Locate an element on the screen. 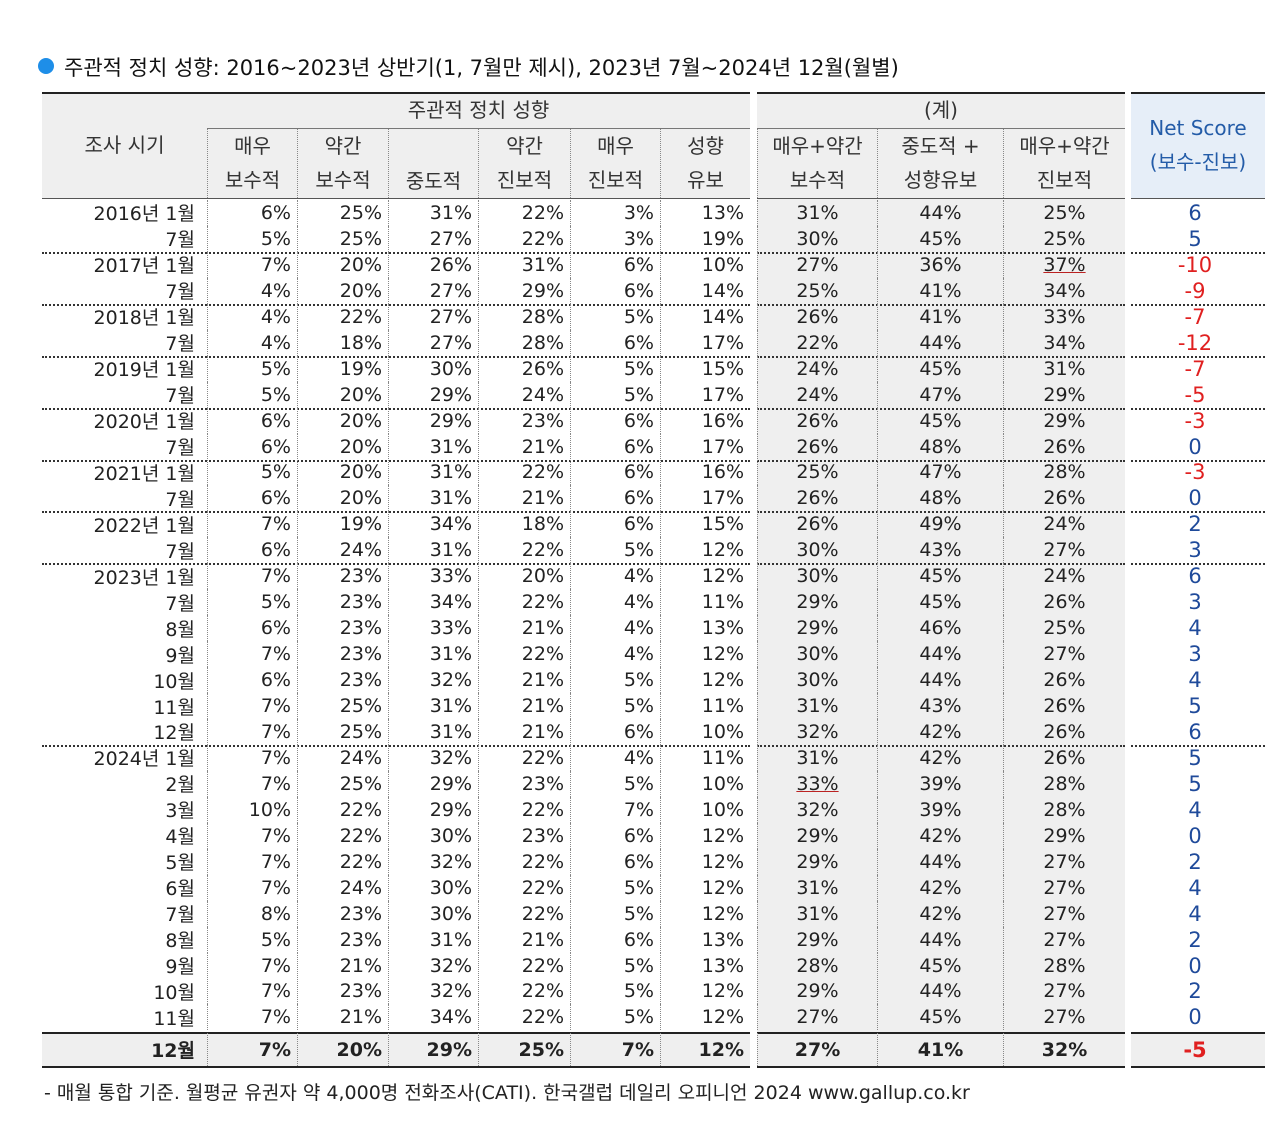 The width and height of the screenshot is (1280, 1143). cell: 41% is located at coordinates (940, 1049).